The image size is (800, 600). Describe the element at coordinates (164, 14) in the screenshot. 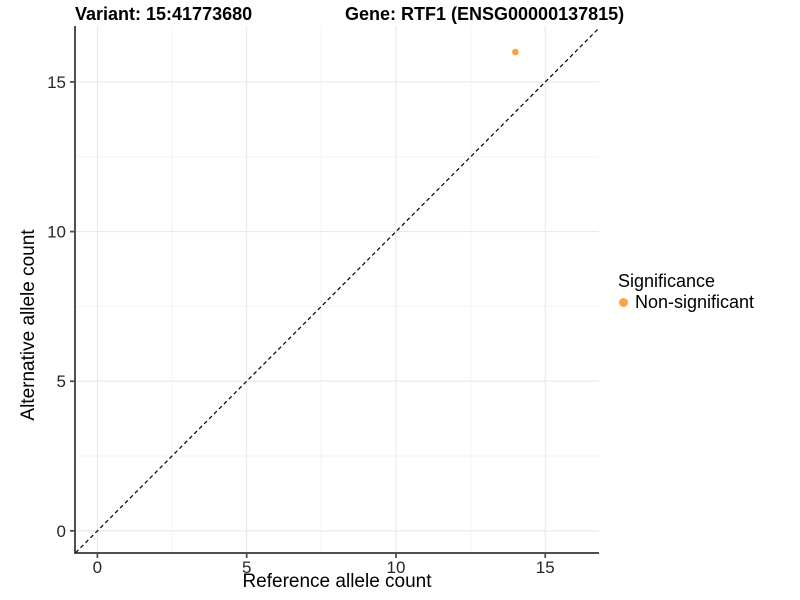

I see `plot-title-variant: Variant: 15:41773680` at that location.